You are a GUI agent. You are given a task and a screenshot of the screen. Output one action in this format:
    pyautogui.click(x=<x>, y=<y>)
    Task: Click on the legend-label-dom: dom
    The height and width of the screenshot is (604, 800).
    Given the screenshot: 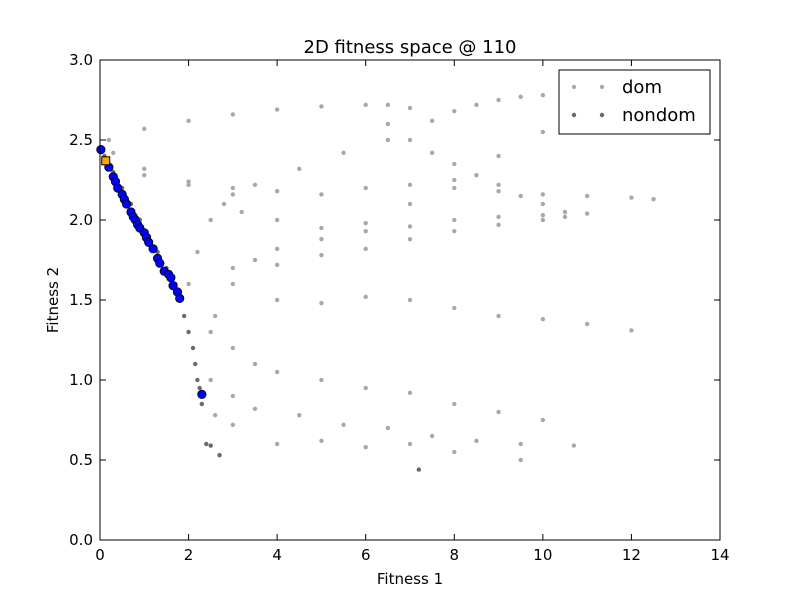 What is the action you would take?
    pyautogui.click(x=642, y=87)
    